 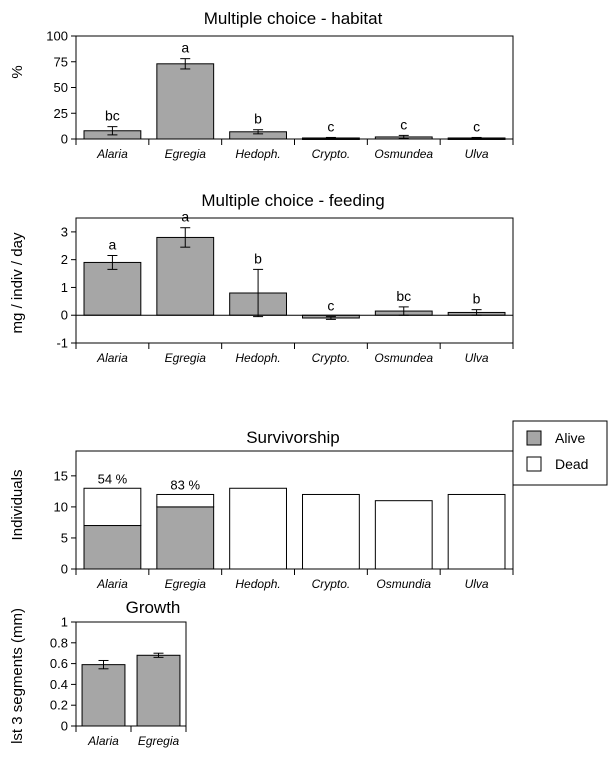 What do you see at coordinates (131, 690) in the screenshot?
I see `growth-bars` at bounding box center [131, 690].